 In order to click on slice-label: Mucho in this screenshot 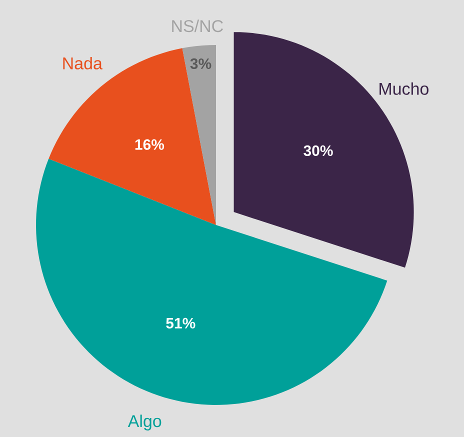, I will do `click(404, 88)`.